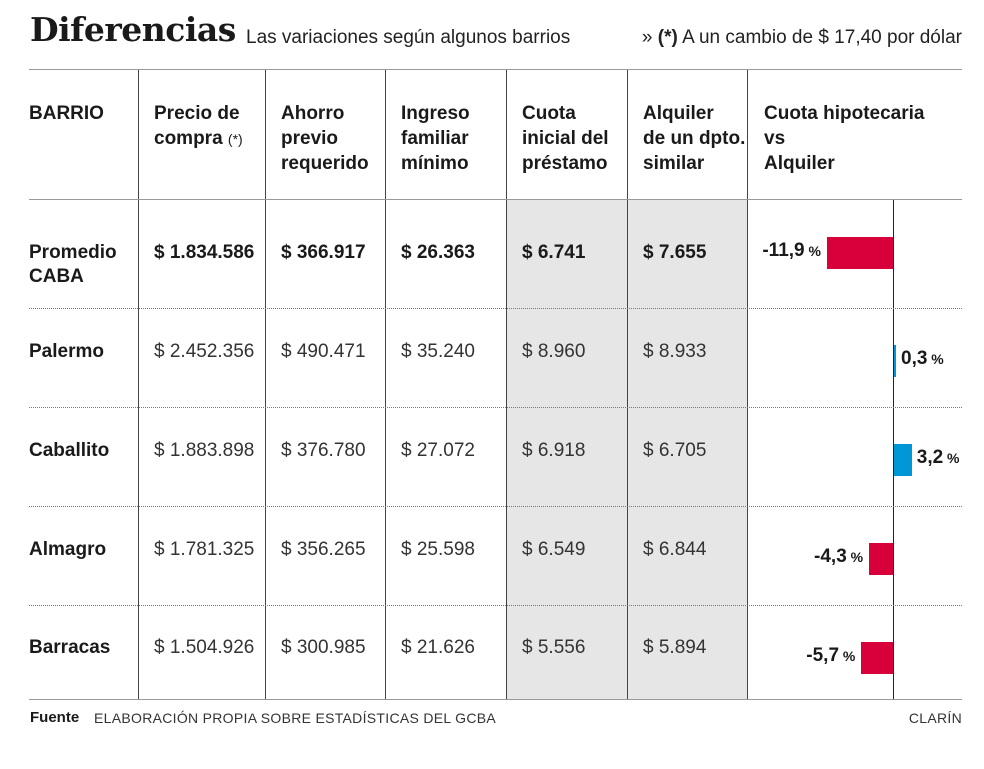  What do you see at coordinates (323, 351) in the screenshot?
I see `row-ahorro: $ 490.471` at bounding box center [323, 351].